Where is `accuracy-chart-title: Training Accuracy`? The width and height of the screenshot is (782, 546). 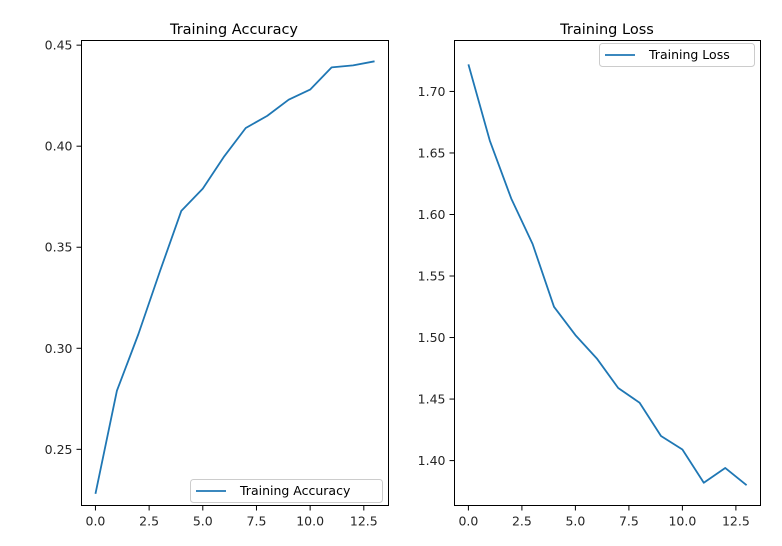
accuracy-chart-title: Training Accuracy is located at coordinates (233, 30).